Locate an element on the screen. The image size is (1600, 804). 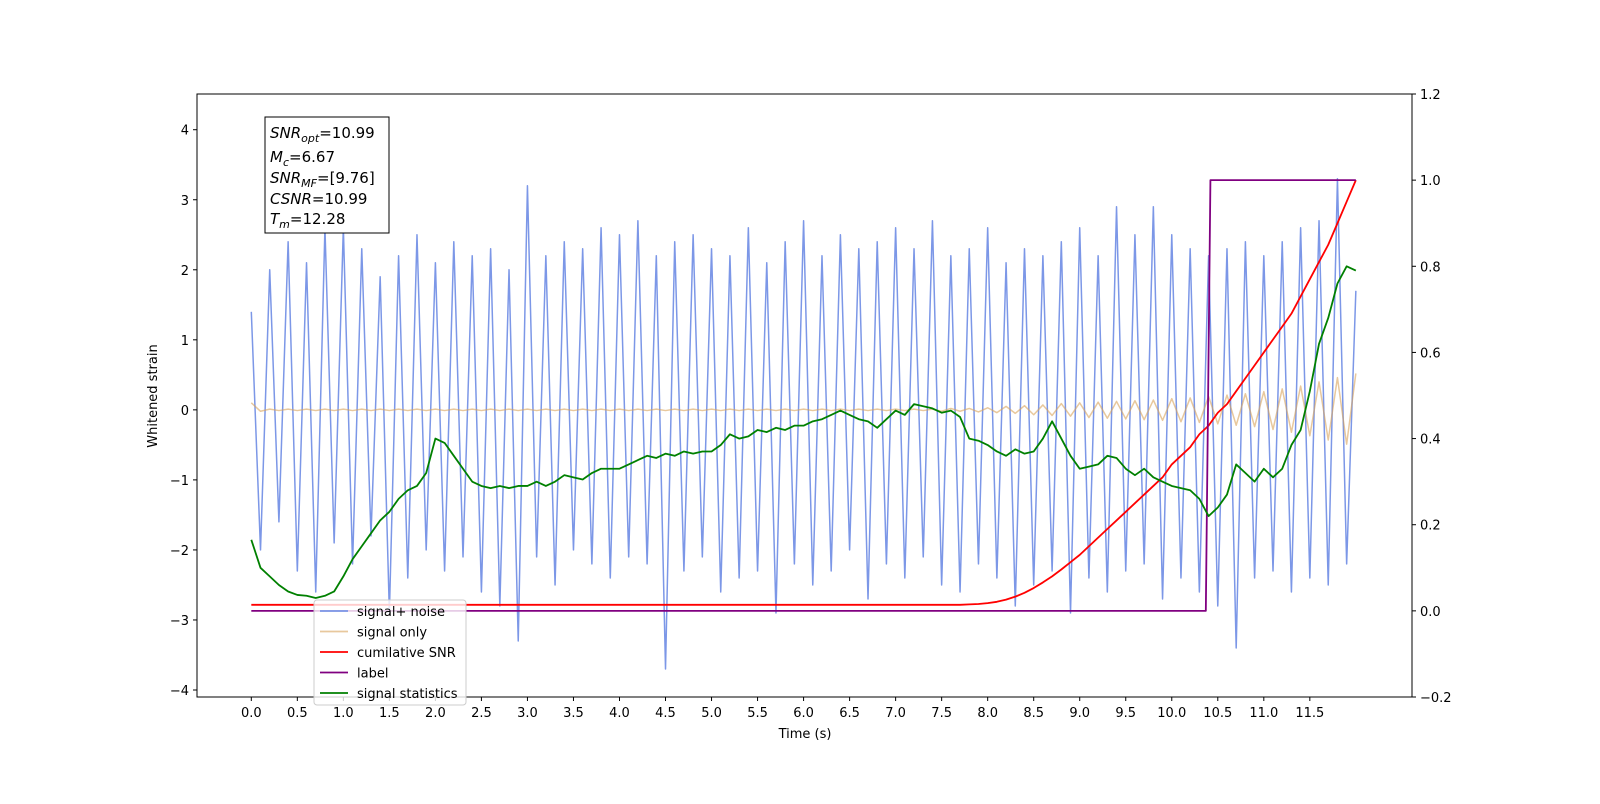
x-tick-label: 3.5 is located at coordinates (573, 713).